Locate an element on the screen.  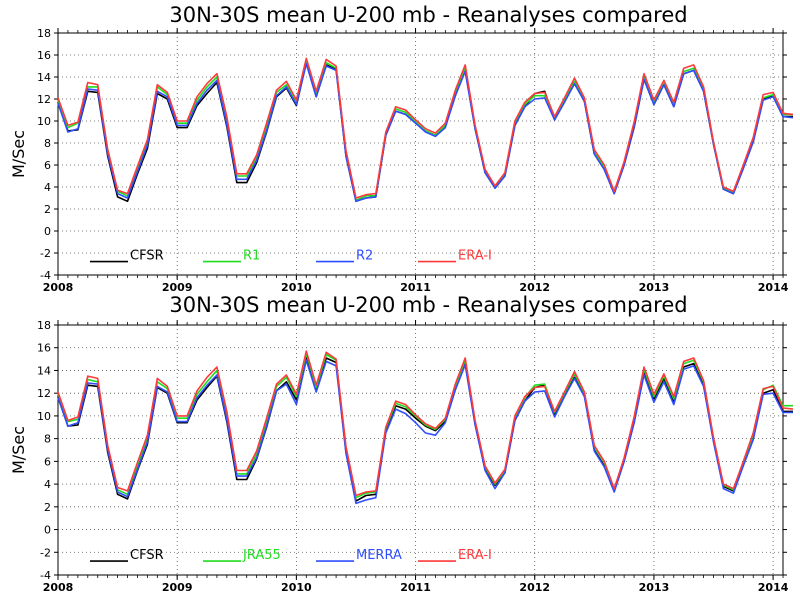
legend-label: R2 is located at coordinates (364, 256).